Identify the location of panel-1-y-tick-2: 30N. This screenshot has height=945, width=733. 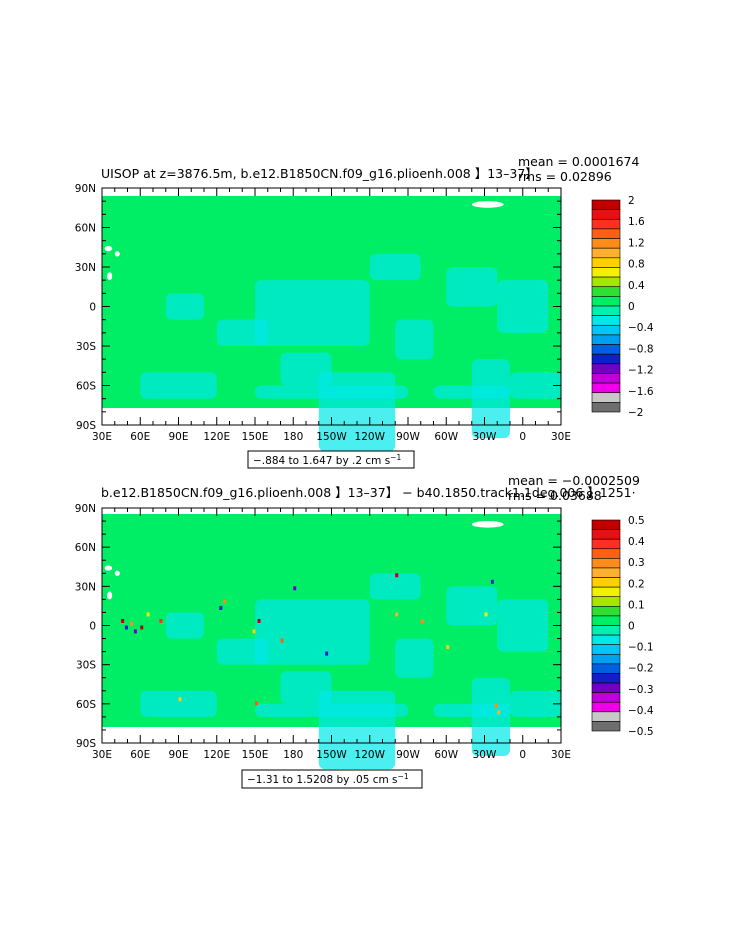
(85, 268).